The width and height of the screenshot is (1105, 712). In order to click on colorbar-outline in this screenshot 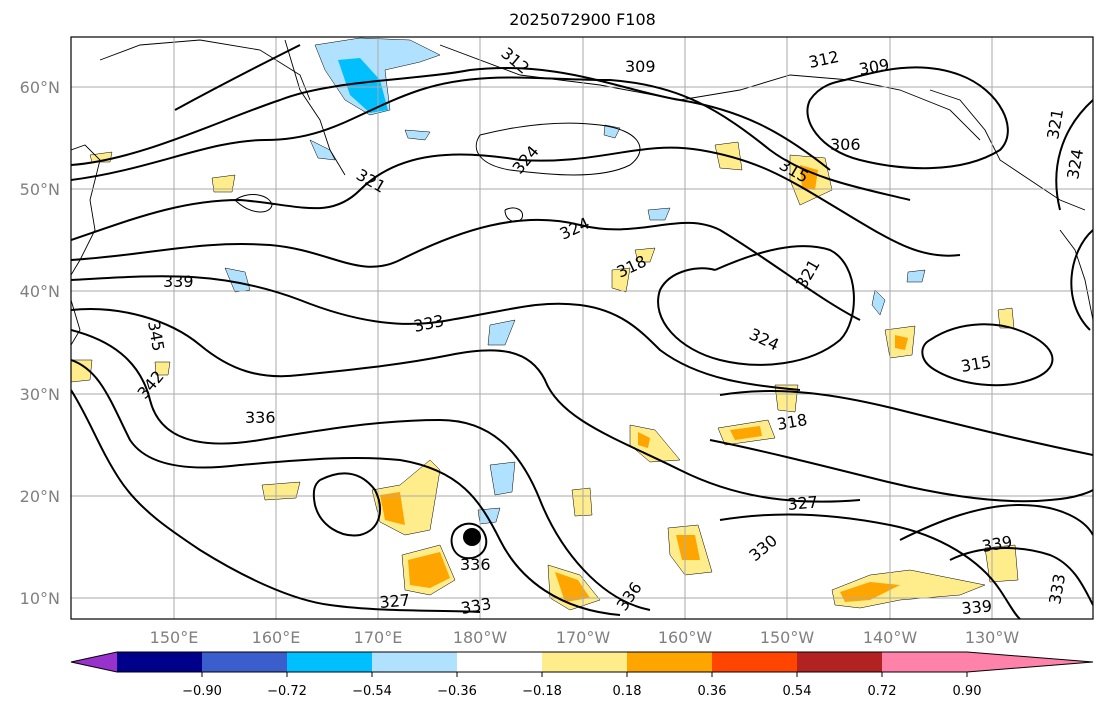, I will do `click(582, 662)`.